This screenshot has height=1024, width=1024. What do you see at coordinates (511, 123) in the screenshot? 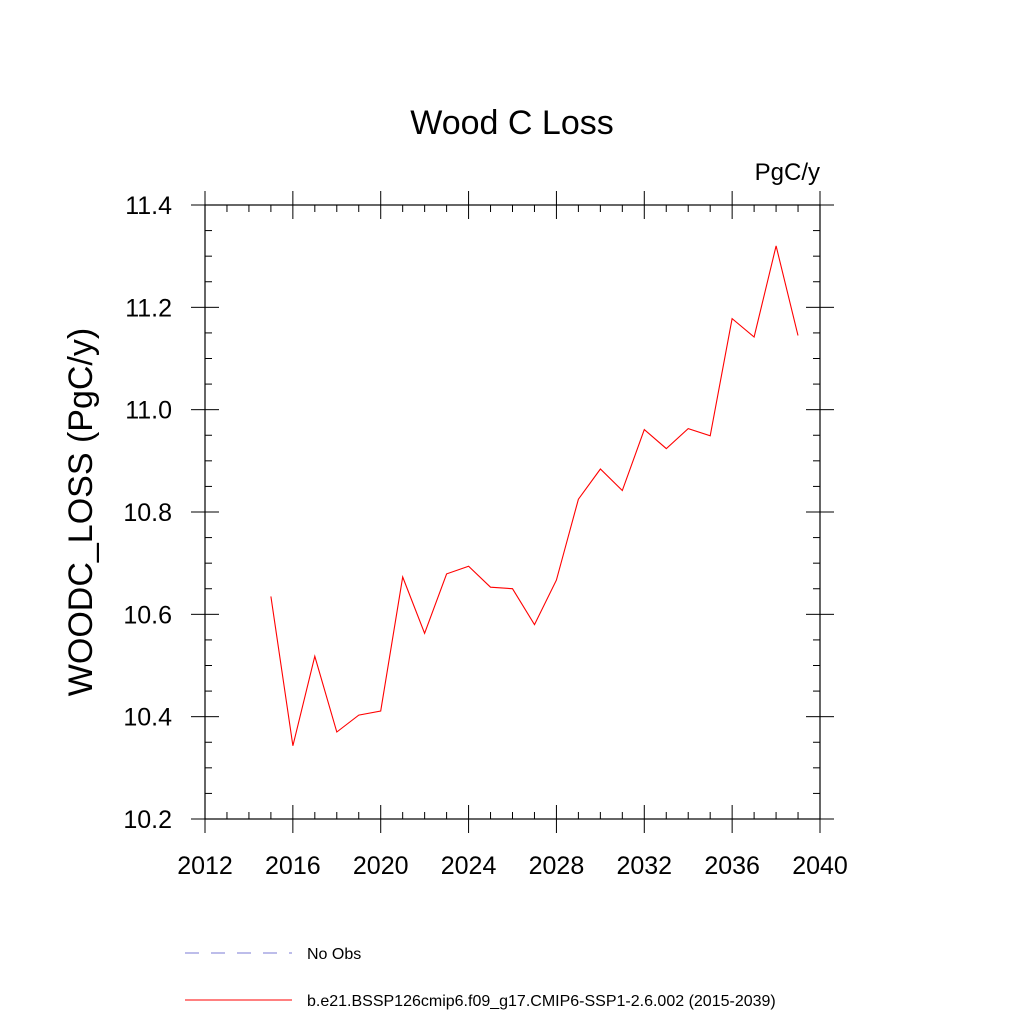
I see `chart-title: Wood C Loss` at bounding box center [511, 123].